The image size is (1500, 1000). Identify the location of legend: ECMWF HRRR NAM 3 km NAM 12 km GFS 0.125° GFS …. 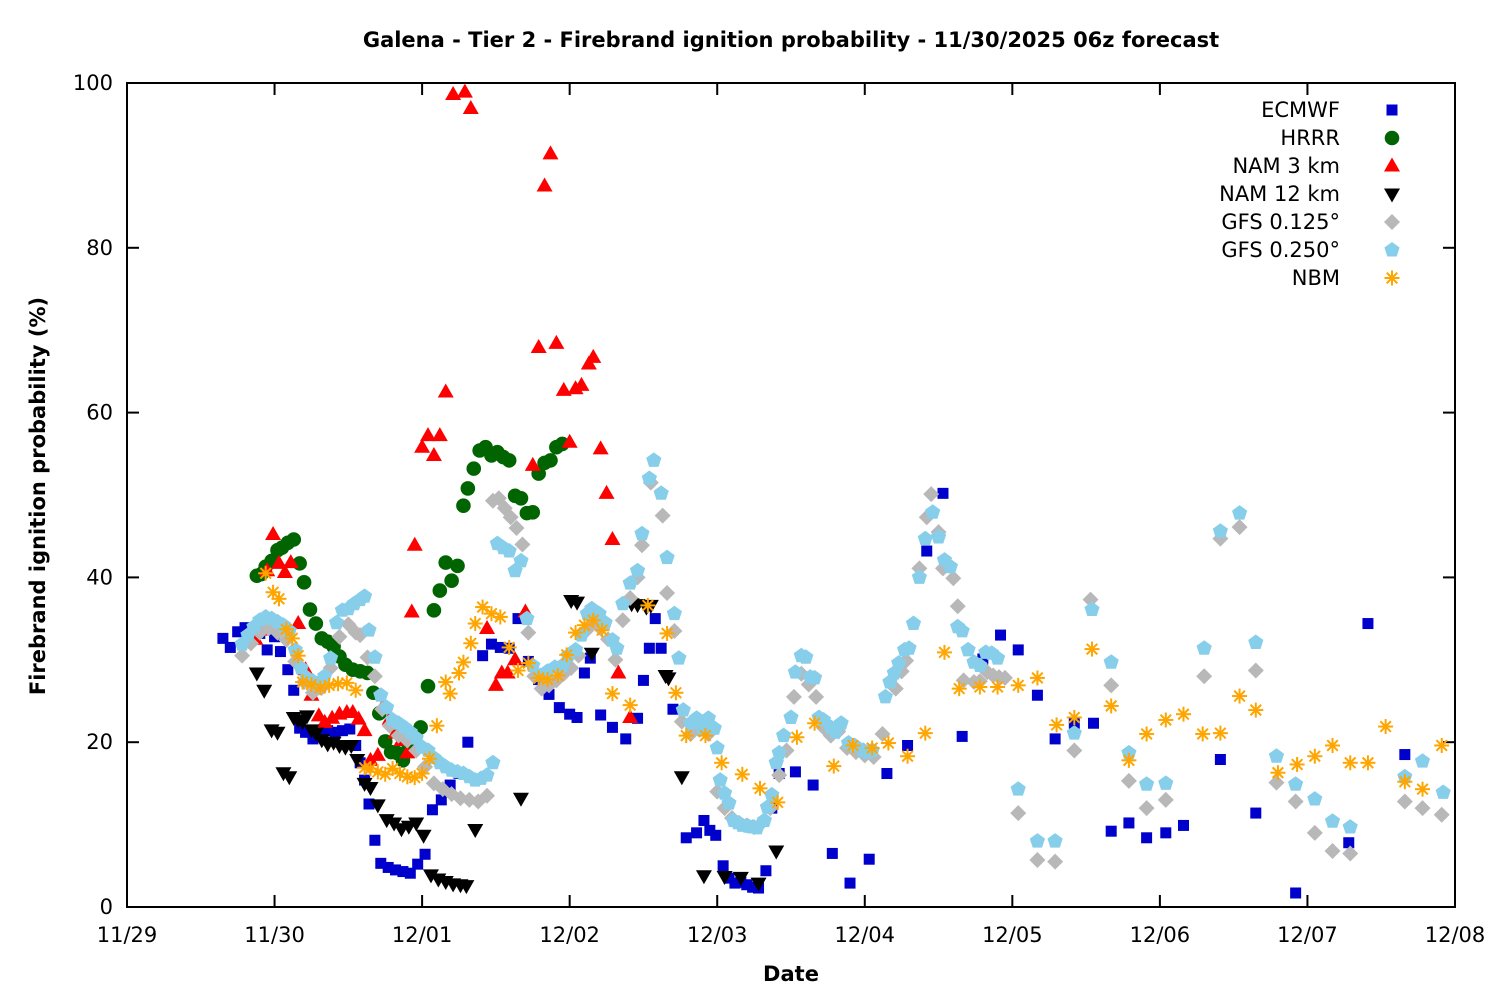
(1309, 194).